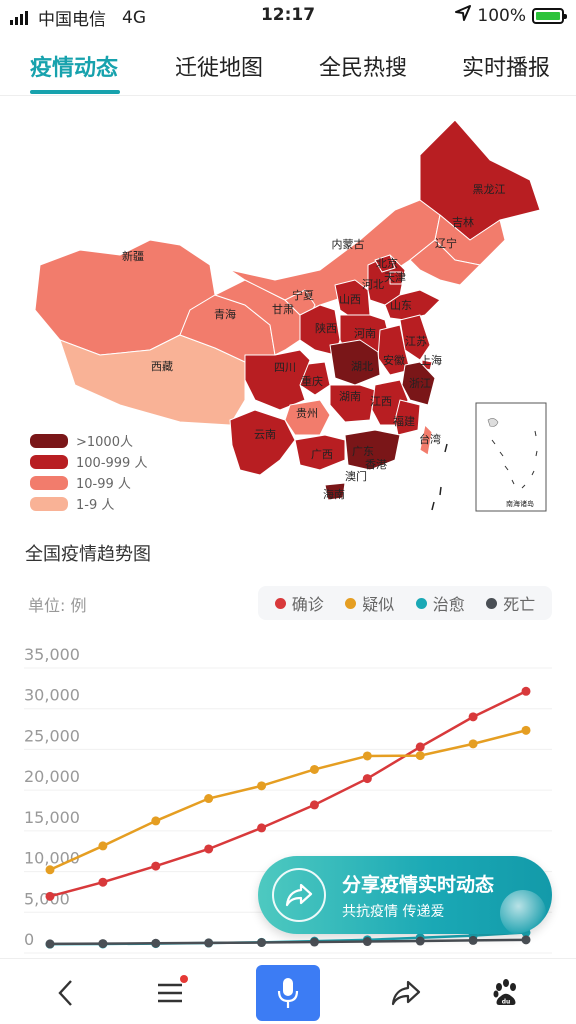 This screenshot has width=576, height=1024. What do you see at coordinates (440, 603) in the screenshot?
I see `legend-cured: 治愈` at bounding box center [440, 603].